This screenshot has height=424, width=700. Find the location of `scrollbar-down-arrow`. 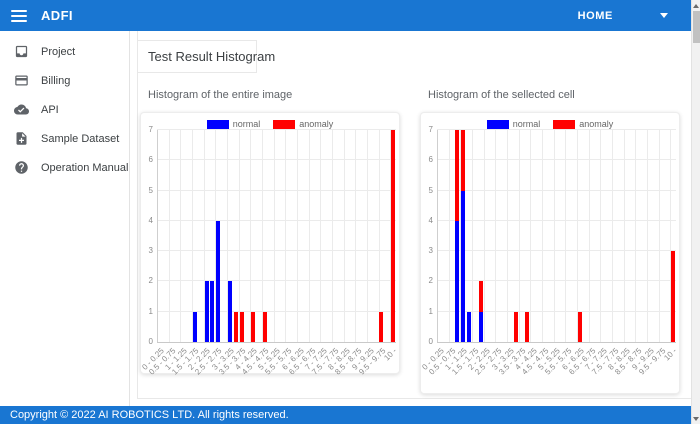

scrollbar-down-arrow is located at coordinates (696, 418).